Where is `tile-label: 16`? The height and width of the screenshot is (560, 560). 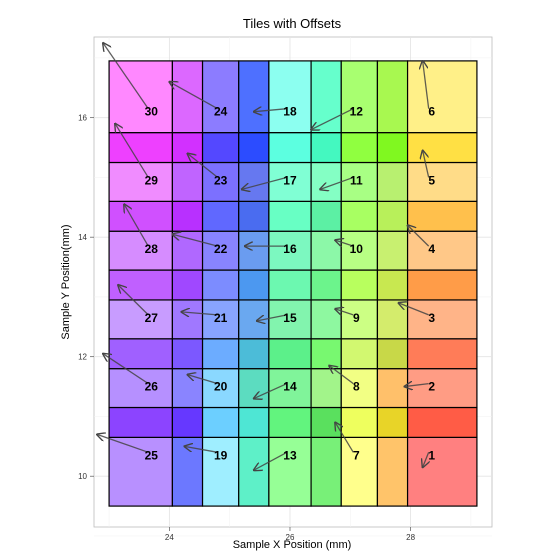 tile-label: 16 is located at coordinates (290, 249).